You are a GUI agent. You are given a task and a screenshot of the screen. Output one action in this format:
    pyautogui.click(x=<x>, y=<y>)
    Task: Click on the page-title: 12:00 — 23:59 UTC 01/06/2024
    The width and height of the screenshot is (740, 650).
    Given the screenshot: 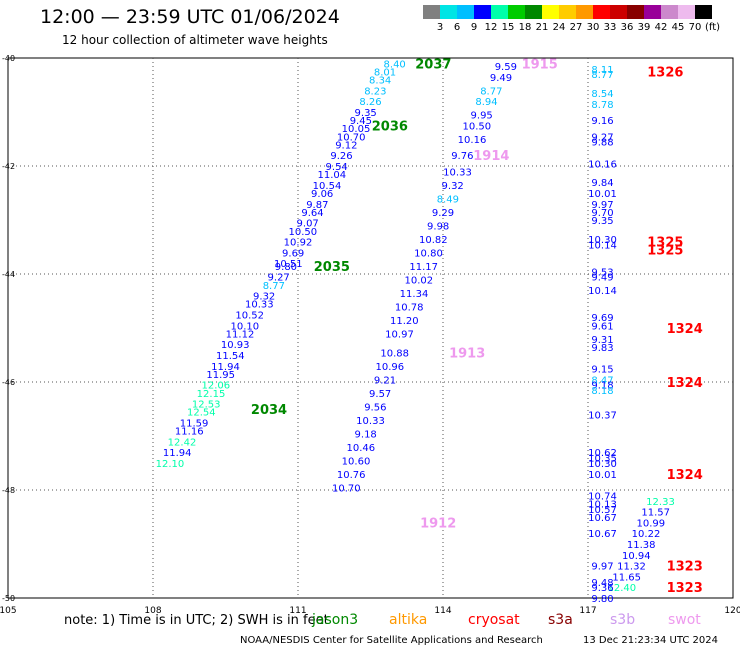 What is the action you would take?
    pyautogui.click(x=190, y=17)
    